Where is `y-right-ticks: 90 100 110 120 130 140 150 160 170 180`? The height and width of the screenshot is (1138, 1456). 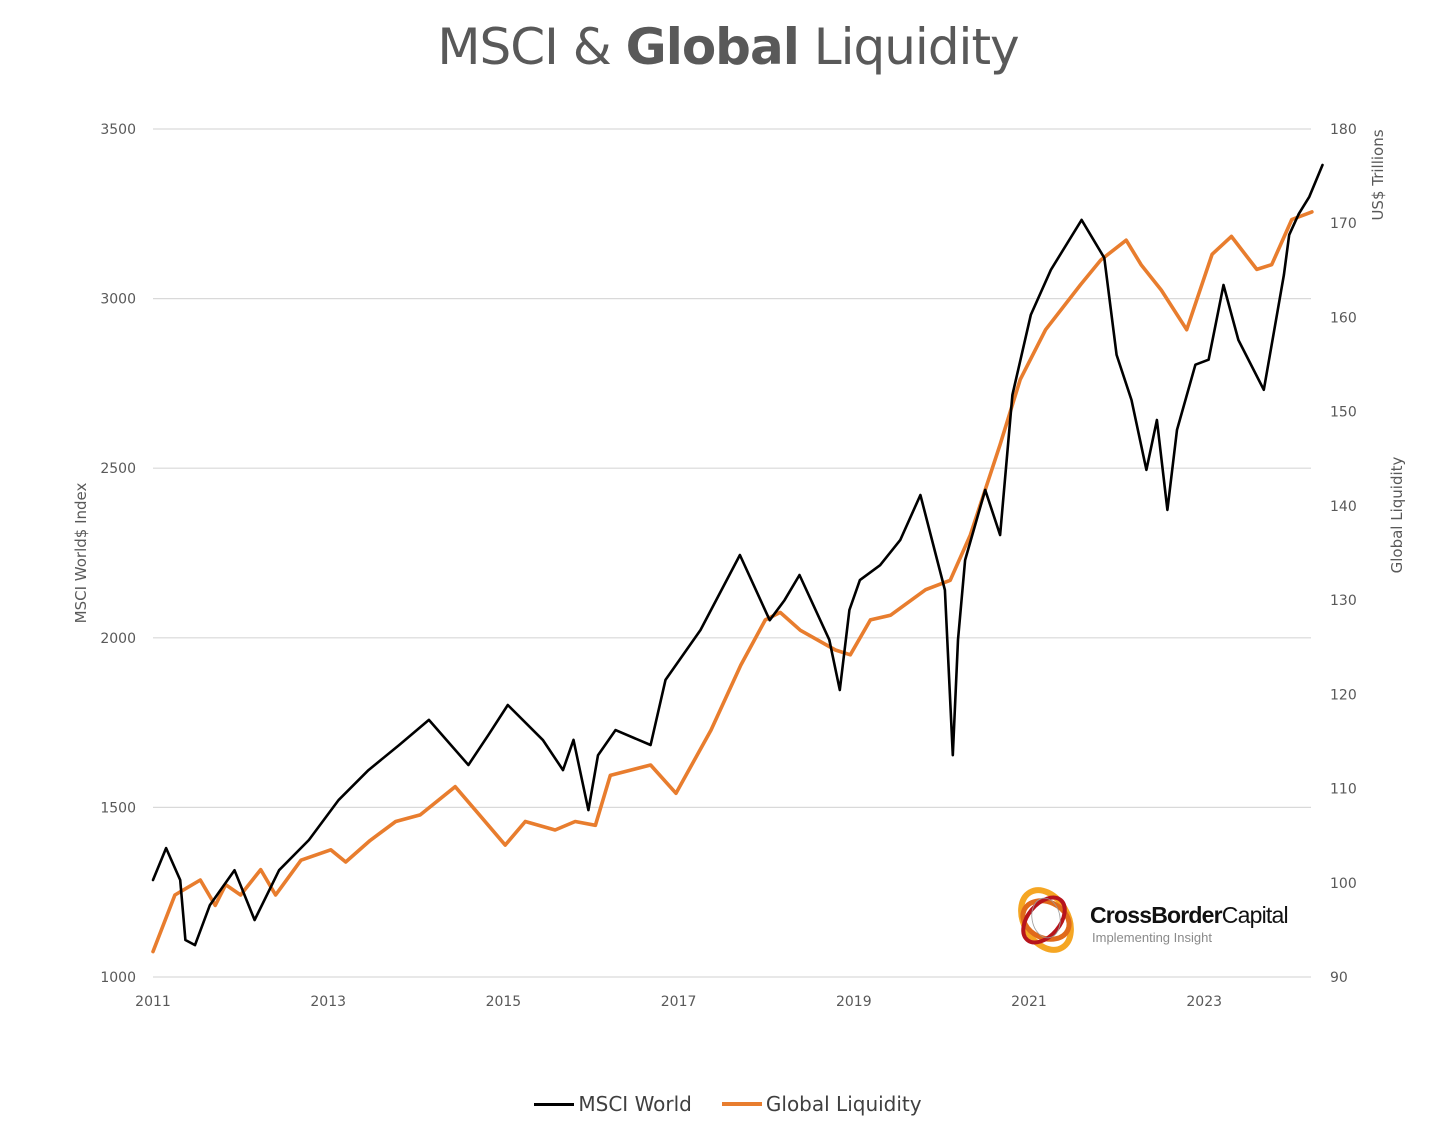
y-right-ticks: 90 100 110 120 130 140 150 160 170 180 is located at coordinates (1343, 554).